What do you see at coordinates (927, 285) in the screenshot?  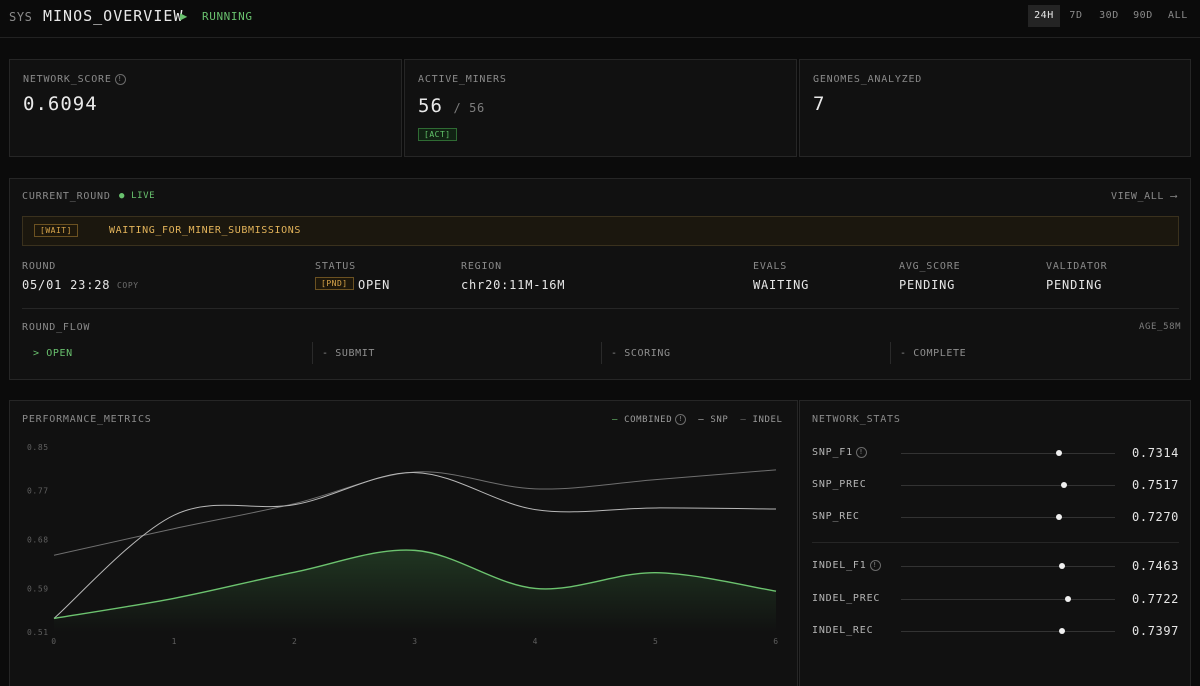 I see `avg-score-value: PENDING` at bounding box center [927, 285].